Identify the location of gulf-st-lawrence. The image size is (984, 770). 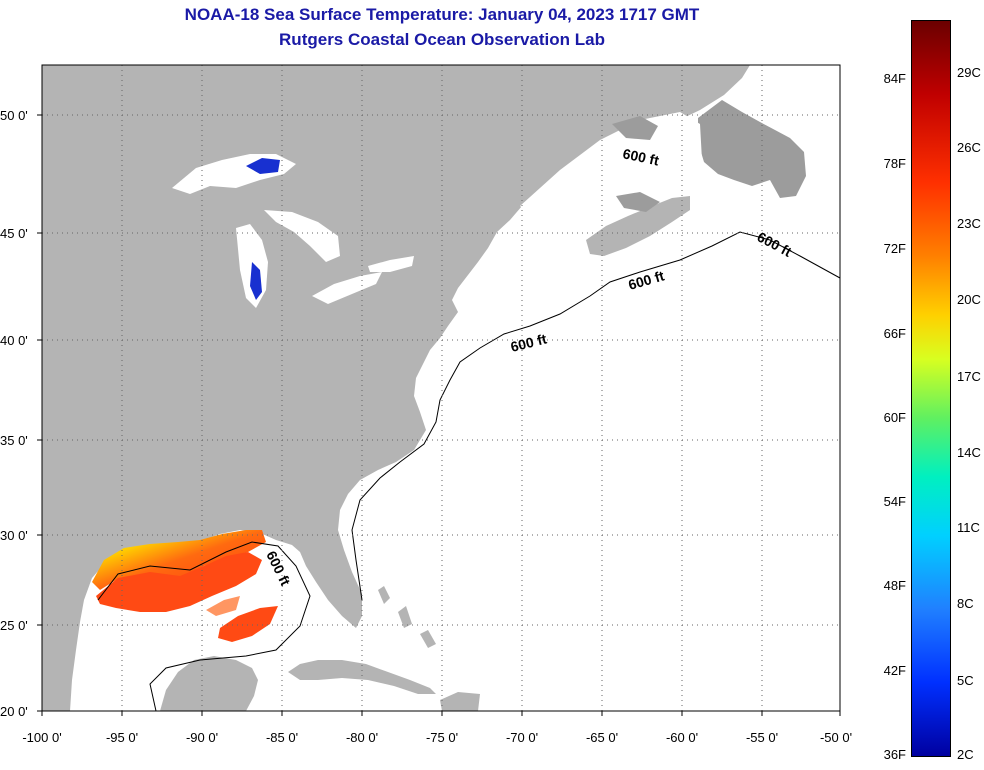
(611, 171).